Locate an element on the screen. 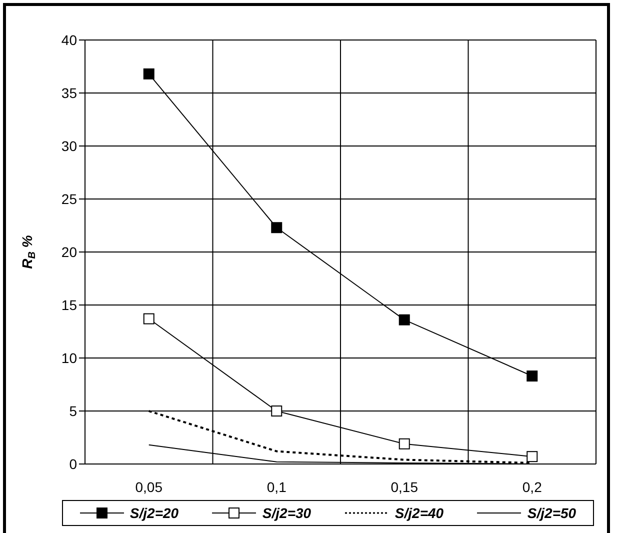  y-tick-label: 0 is located at coordinates (73, 464).